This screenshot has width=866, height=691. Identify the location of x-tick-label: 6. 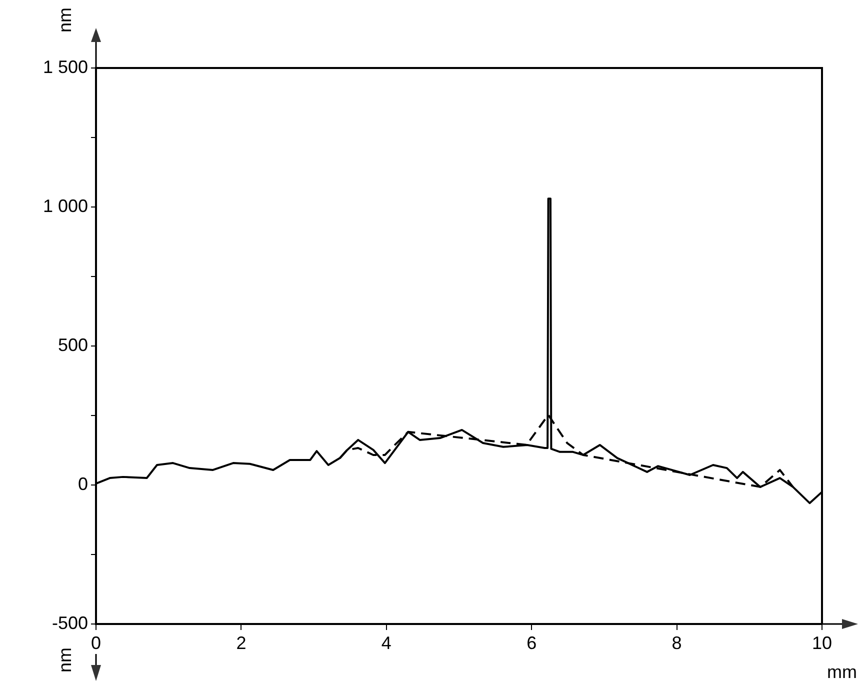
(531, 642).